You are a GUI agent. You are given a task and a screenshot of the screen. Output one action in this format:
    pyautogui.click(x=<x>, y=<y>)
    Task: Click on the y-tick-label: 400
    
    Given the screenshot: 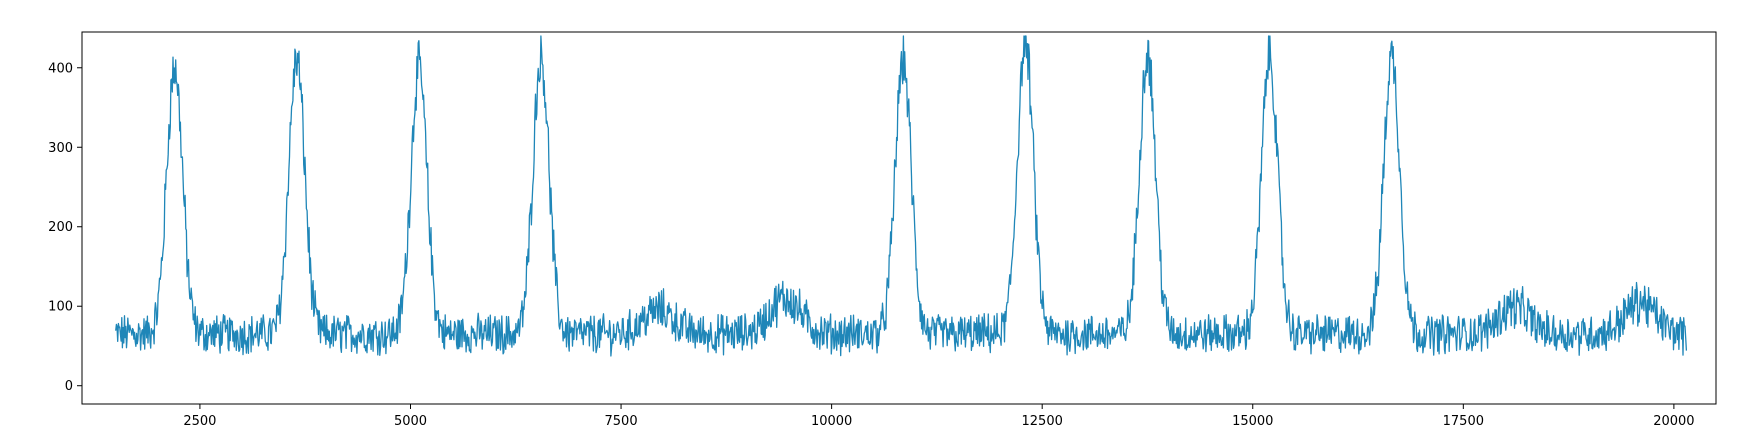 What is the action you would take?
    pyautogui.click(x=60, y=68)
    